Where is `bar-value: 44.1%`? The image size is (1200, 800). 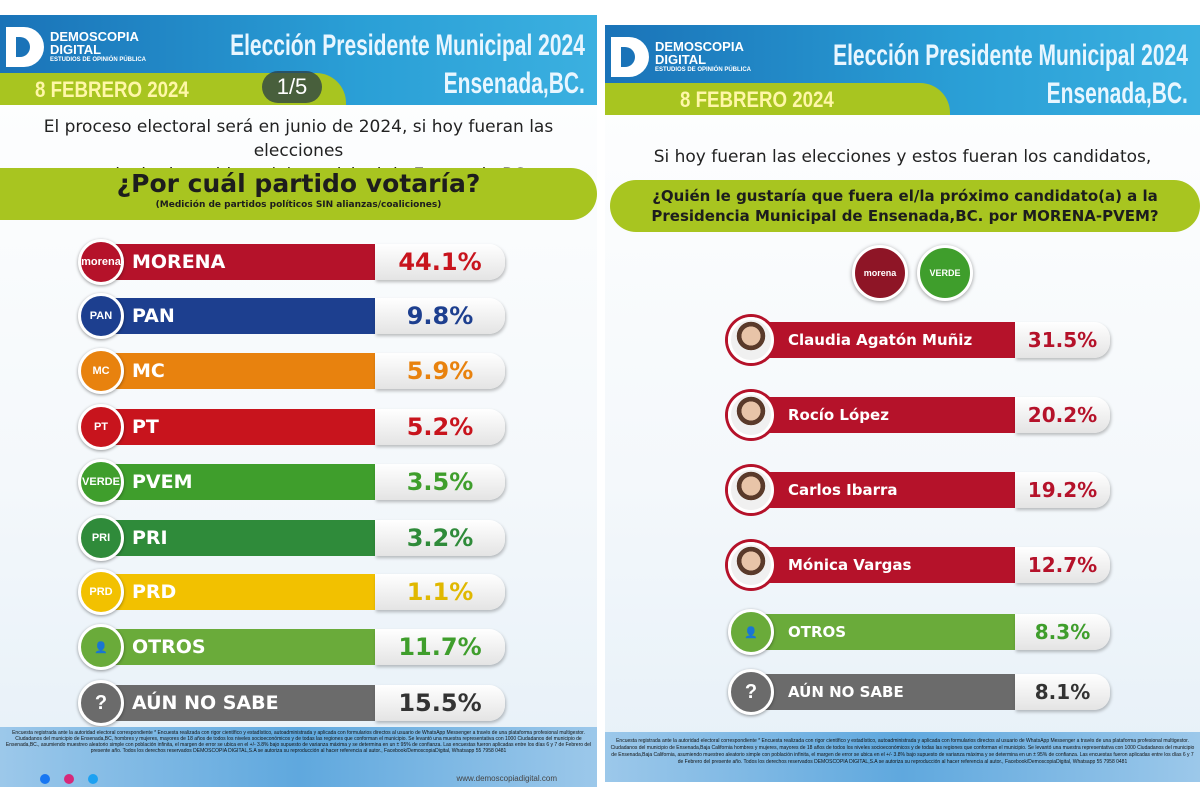
bar-value: 44.1% is located at coordinates (440, 262).